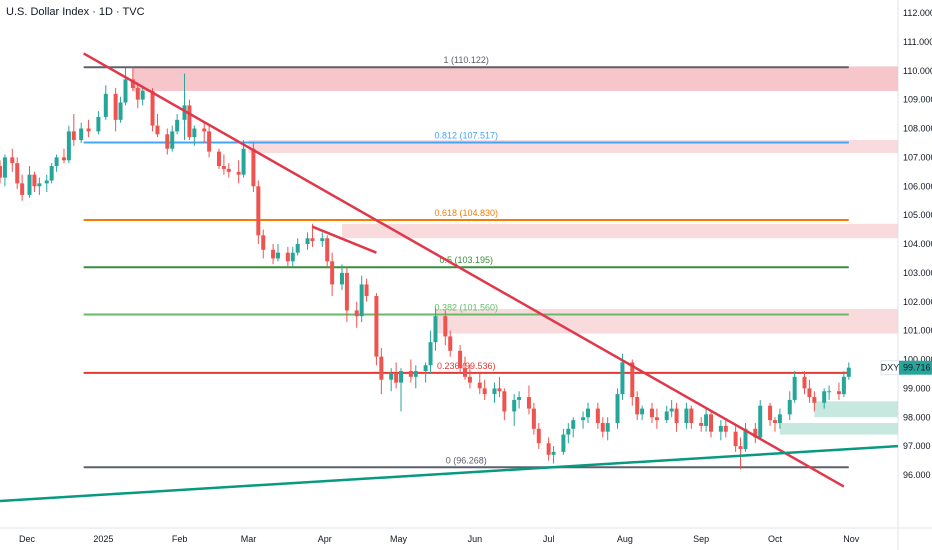 This screenshot has height=550, width=932. I want to click on fib-level-label: 0.812 (107.517), so click(466, 135).